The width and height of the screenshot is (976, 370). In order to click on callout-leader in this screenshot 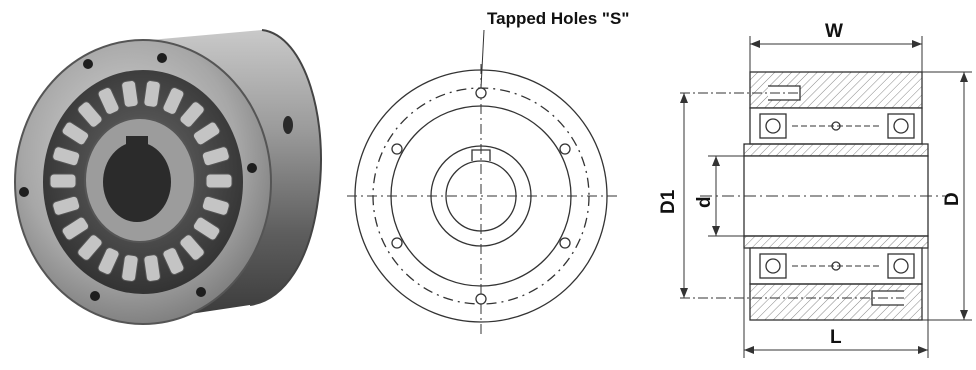, I will do `click(482, 59)`.